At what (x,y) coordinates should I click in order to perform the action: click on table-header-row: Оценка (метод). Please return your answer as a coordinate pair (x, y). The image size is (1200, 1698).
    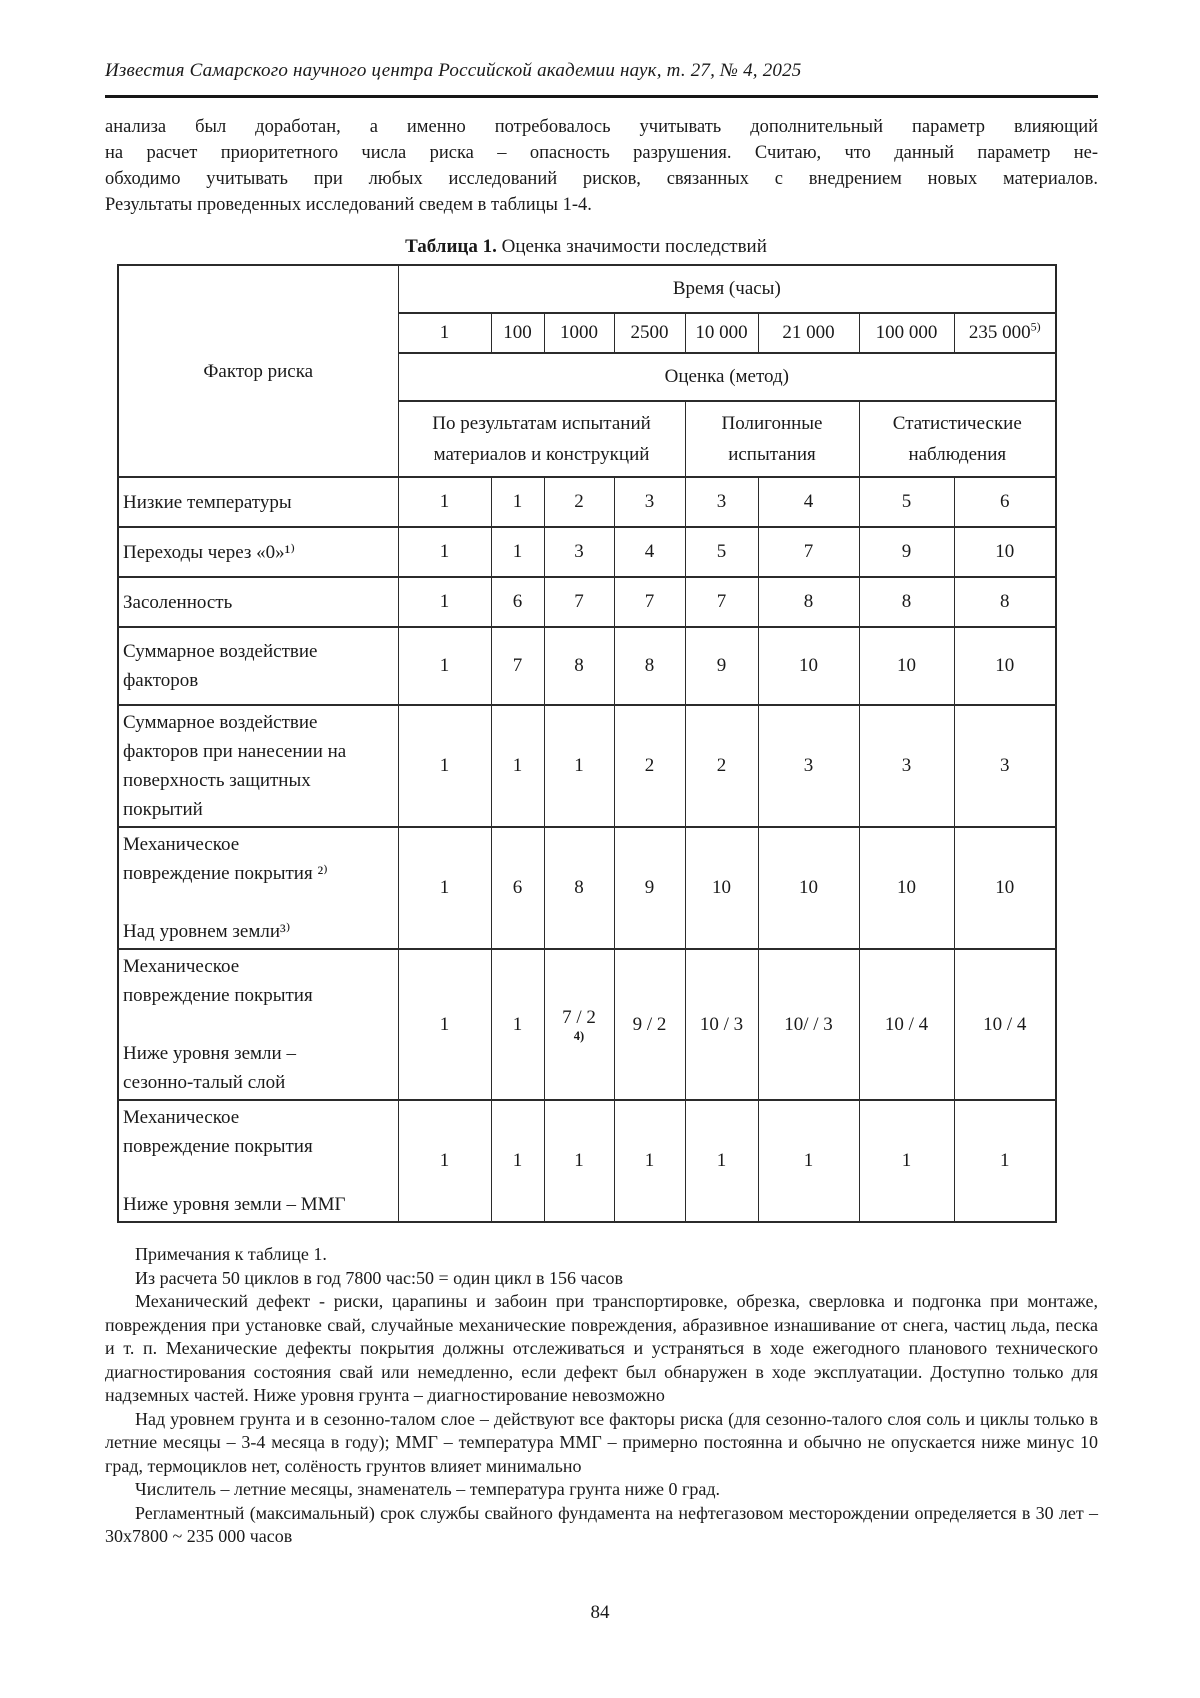
    Looking at the image, I should click on (587, 377).